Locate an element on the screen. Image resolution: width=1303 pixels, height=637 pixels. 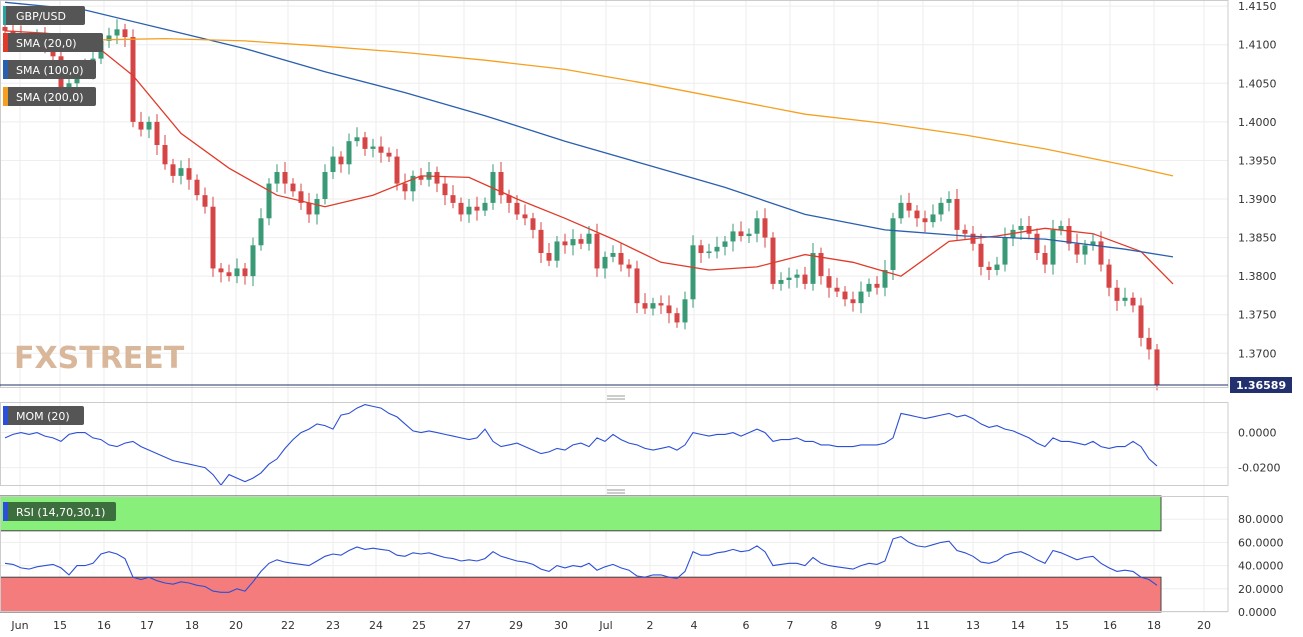
x-tick-label: 14 is located at coordinates (1018, 625).